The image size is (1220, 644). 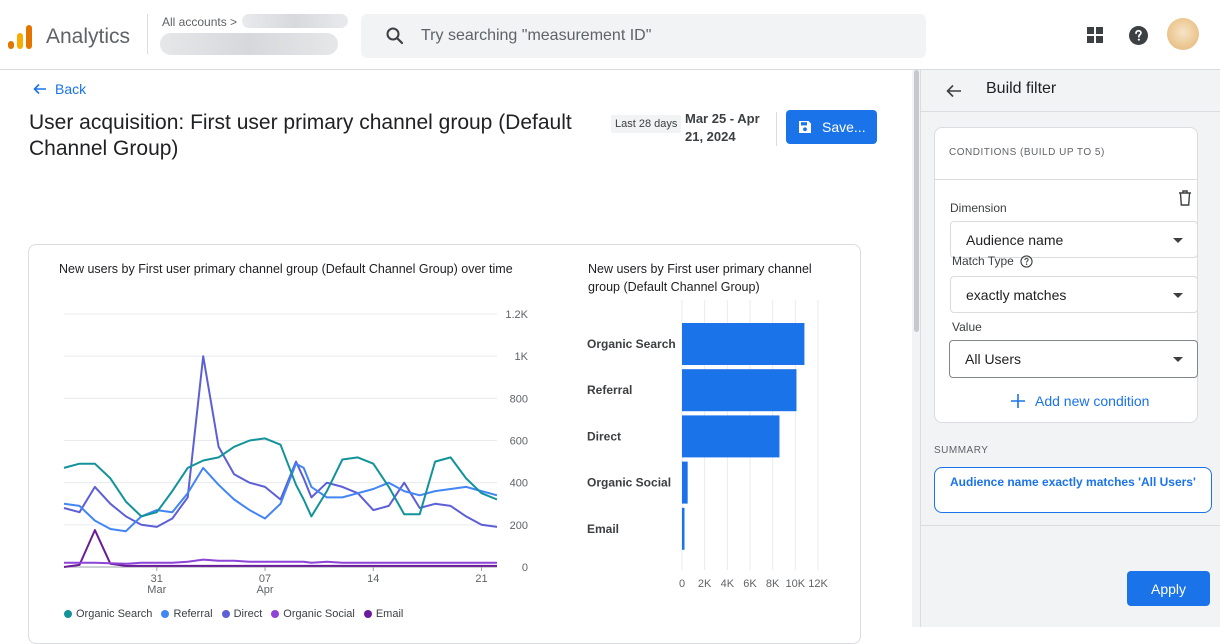 I want to click on y-tick-label: 600, so click(x=519, y=442).